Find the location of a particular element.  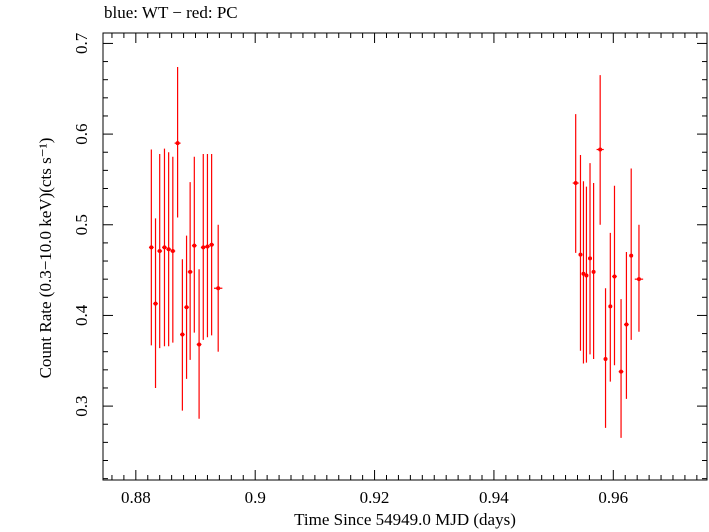

x-axis-label: Time Since 54949.0 MJD (days) is located at coordinates (405, 519).